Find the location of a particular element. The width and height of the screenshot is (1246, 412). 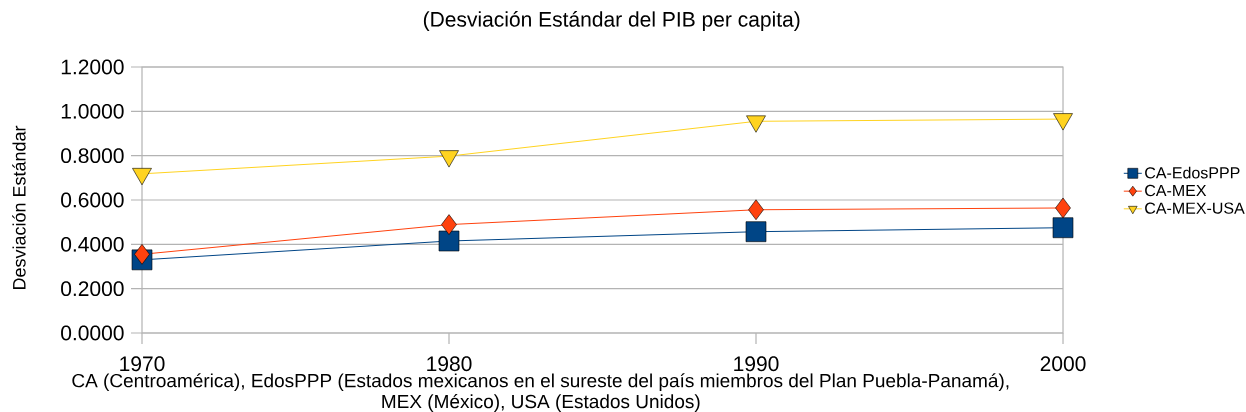

legend-label: CA-MEX-USA is located at coordinates (1195, 208).